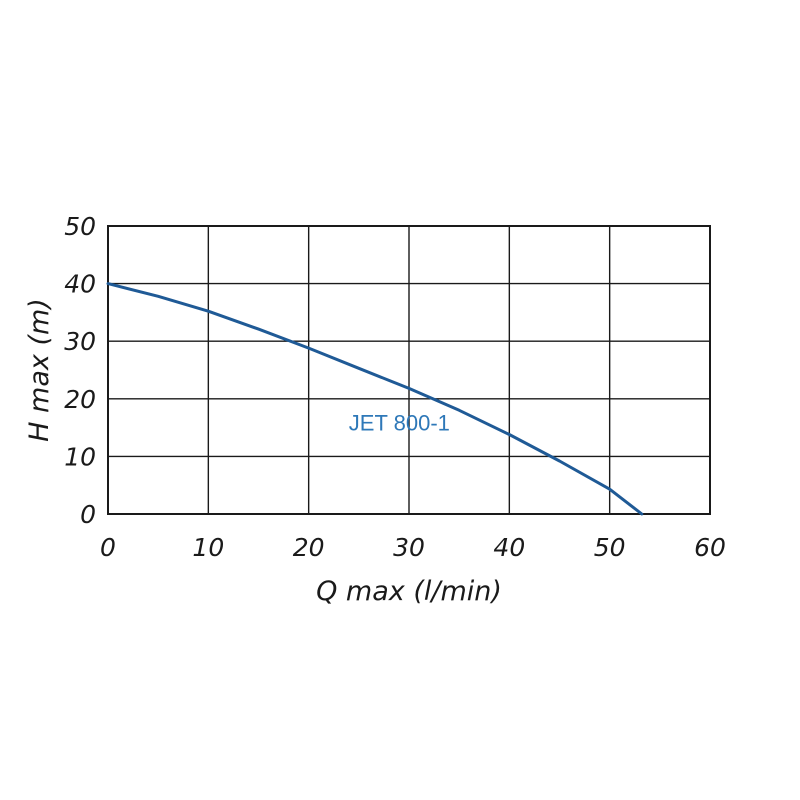 This screenshot has height=800, width=800. What do you see at coordinates (88, 514) in the screenshot?
I see `y-tick-label: 0` at bounding box center [88, 514].